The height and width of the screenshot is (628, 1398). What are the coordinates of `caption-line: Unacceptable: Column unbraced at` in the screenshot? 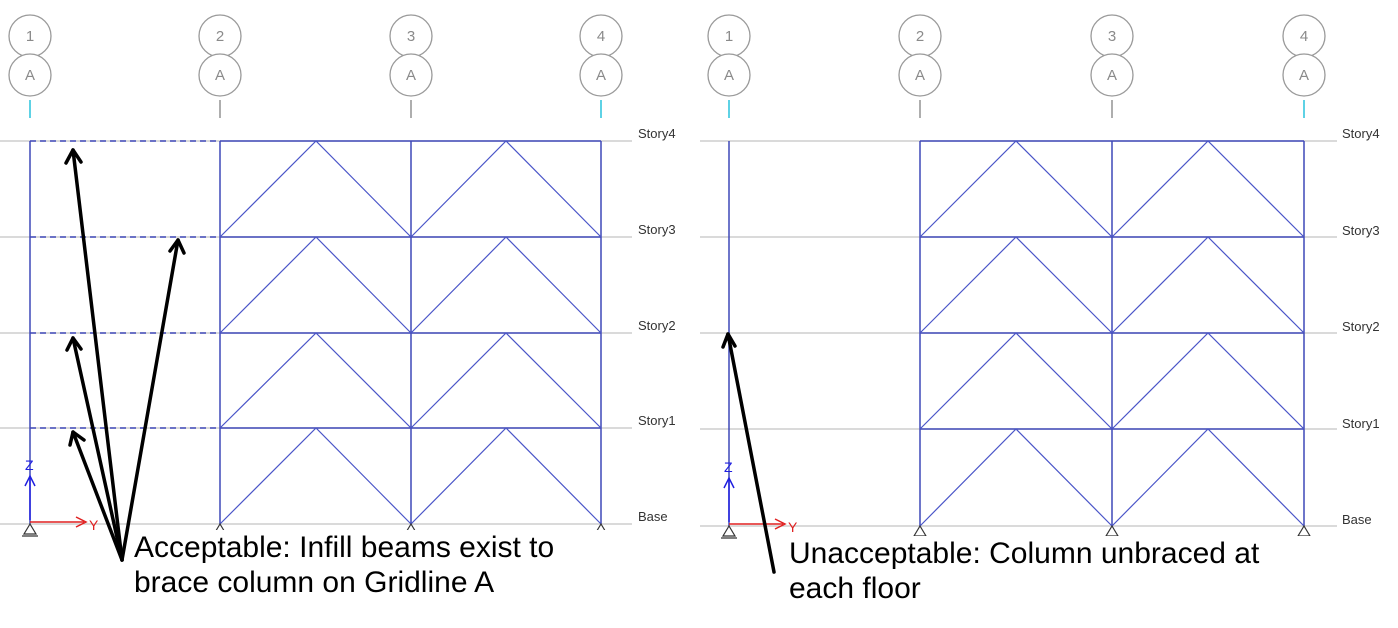 It's located at (1024, 553).